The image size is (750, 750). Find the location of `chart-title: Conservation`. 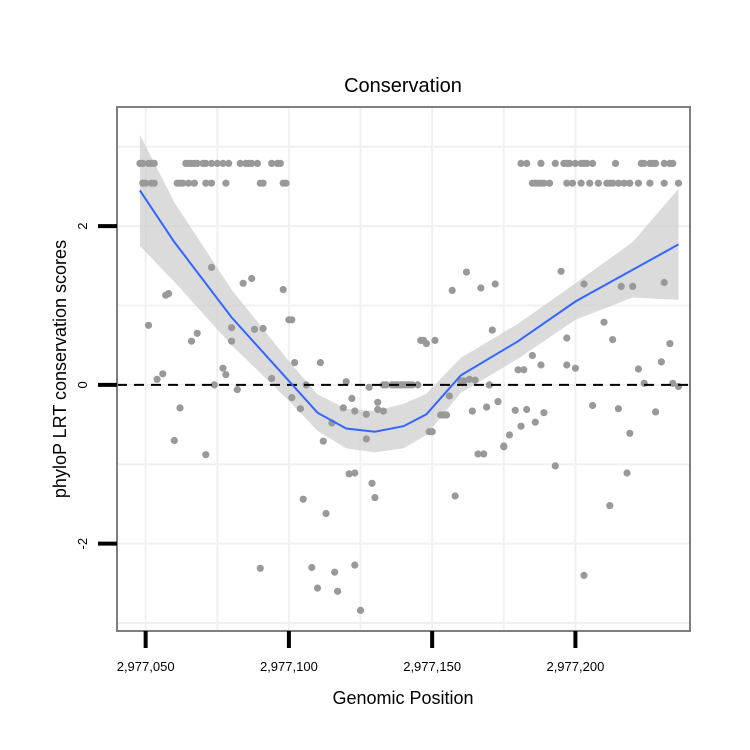

chart-title: Conservation is located at coordinates (403, 86).